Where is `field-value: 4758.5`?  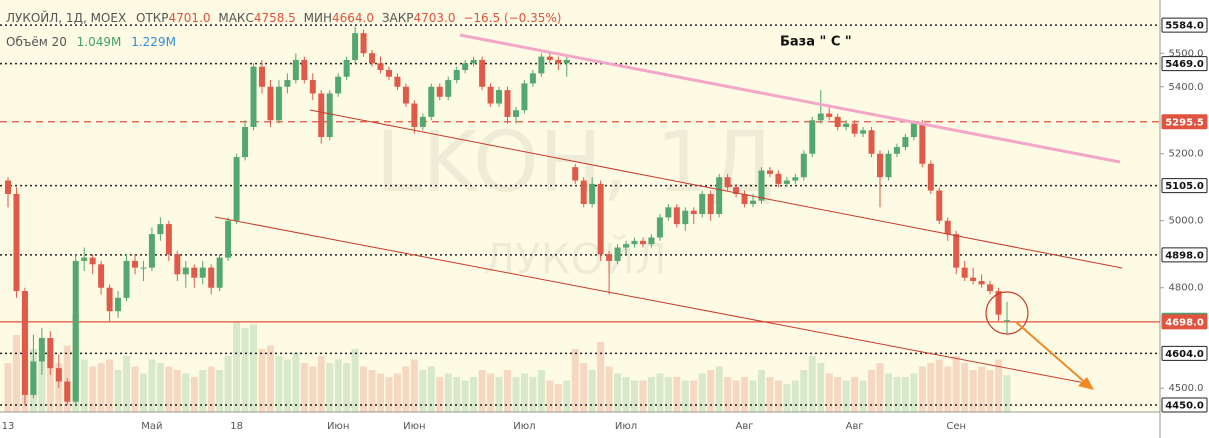 field-value: 4758.5 is located at coordinates (275, 18).